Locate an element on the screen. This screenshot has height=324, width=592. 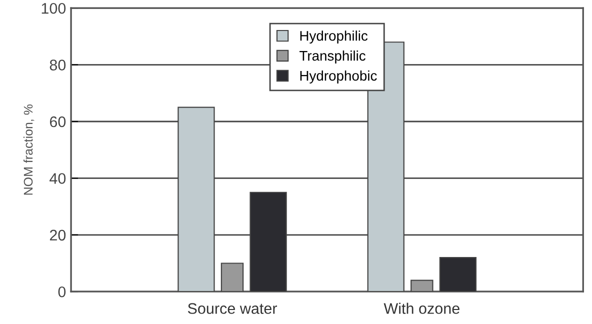
legend-label: Hydrophilic is located at coordinates (334, 37).